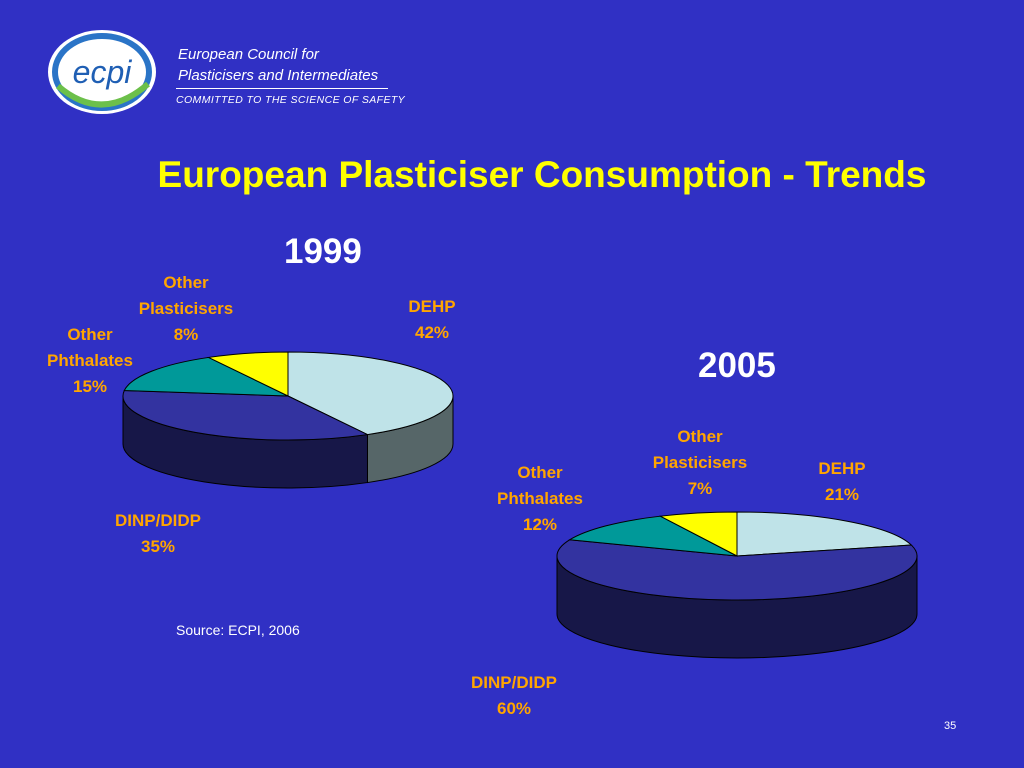 The width and height of the screenshot is (1024, 768). Describe the element at coordinates (540, 524) in the screenshot. I see `slice-label-value: 12%` at that location.